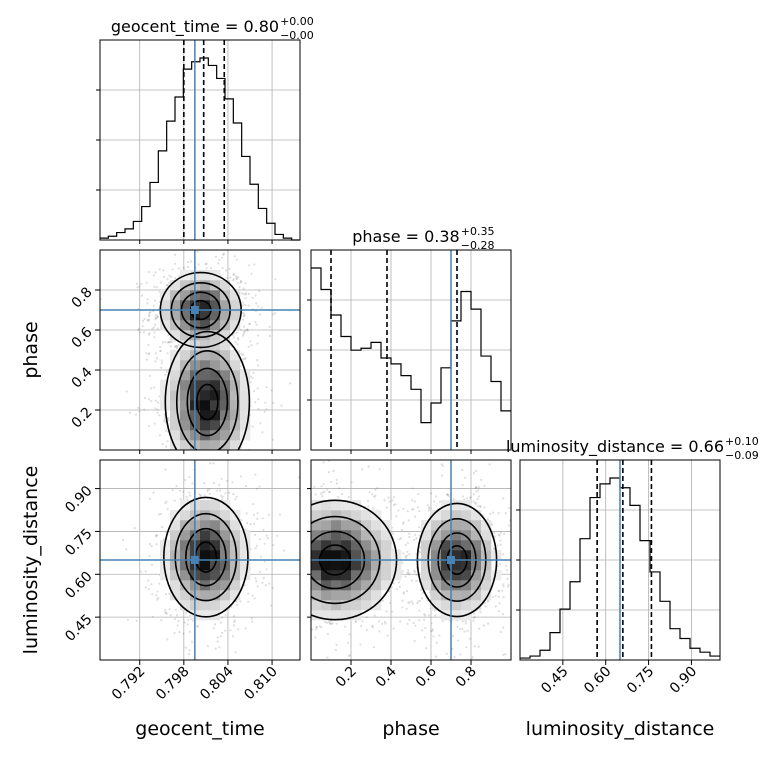 The width and height of the screenshot is (760, 760). What do you see at coordinates (451, 560) in the screenshot?
I see `truth-marker` at bounding box center [451, 560].